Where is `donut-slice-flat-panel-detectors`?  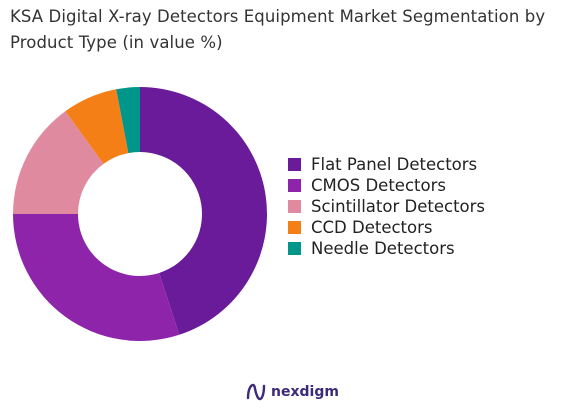 donut-slice-flat-panel-detectors is located at coordinates (204, 211).